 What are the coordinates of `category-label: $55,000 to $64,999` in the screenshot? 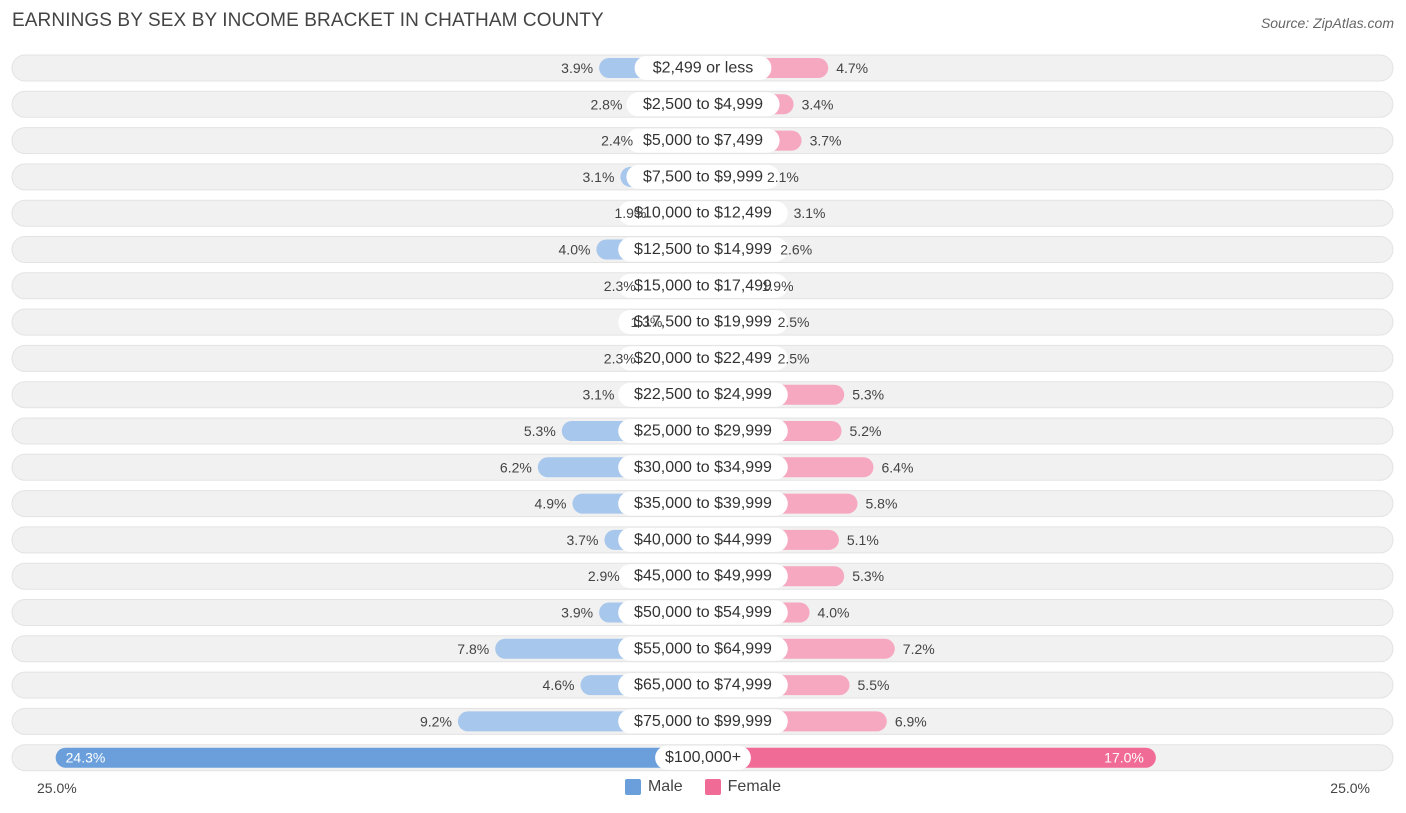 It's located at (703, 648).